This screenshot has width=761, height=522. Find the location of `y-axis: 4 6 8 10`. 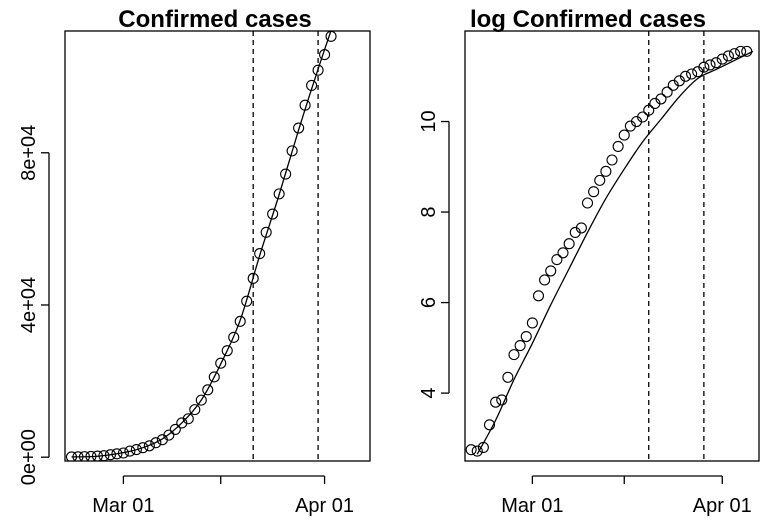

y-axis: 4 6 8 10 is located at coordinates (434, 254).